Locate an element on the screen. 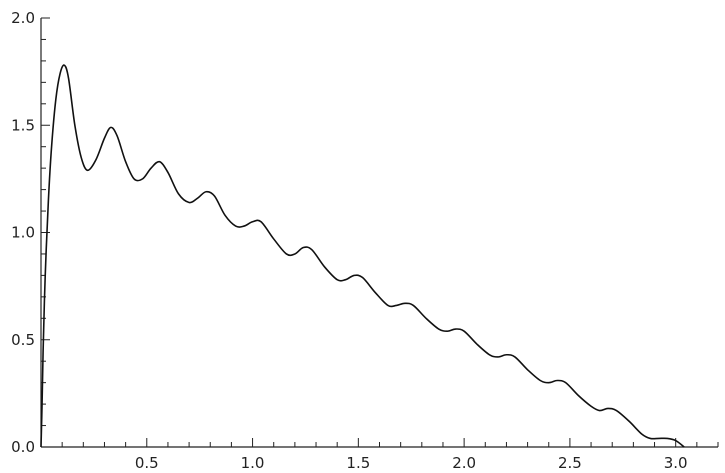 This screenshot has height=473, width=725. x-tick-label: 3.0 is located at coordinates (676, 463).